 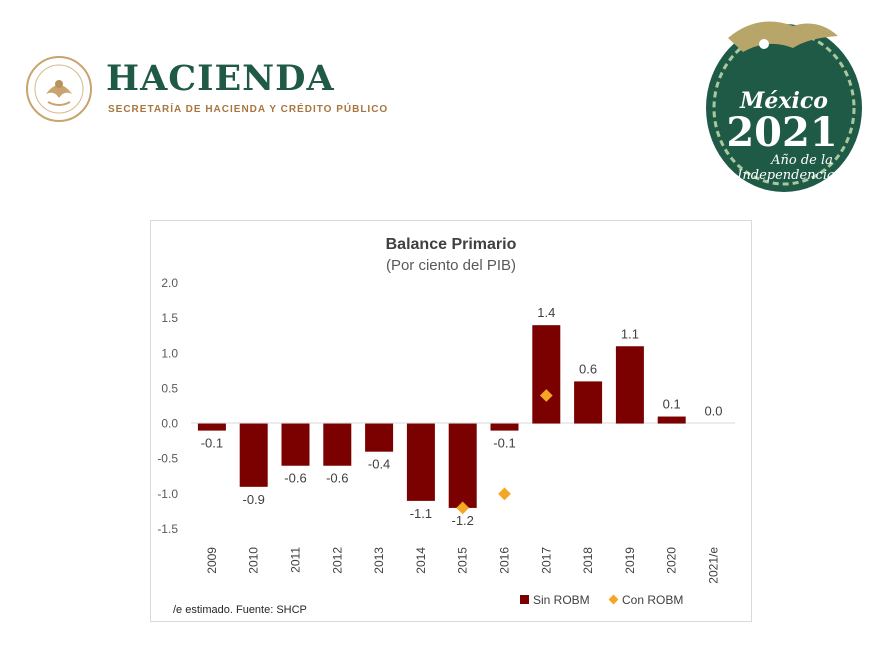 I want to click on y-tick-label: -1.5, so click(x=167, y=529).